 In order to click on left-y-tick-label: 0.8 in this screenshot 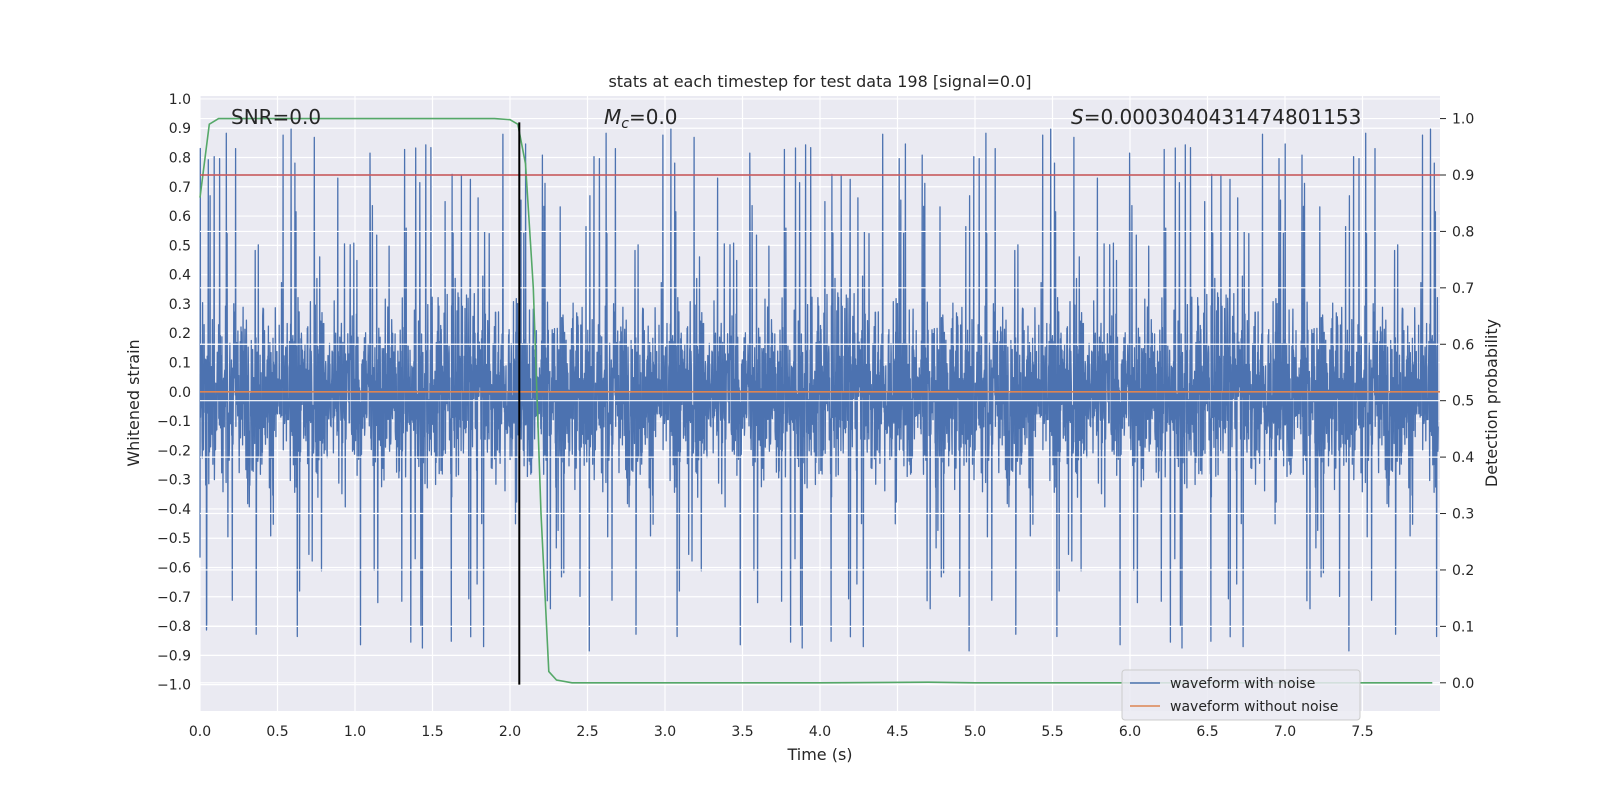, I will do `click(180, 159)`.